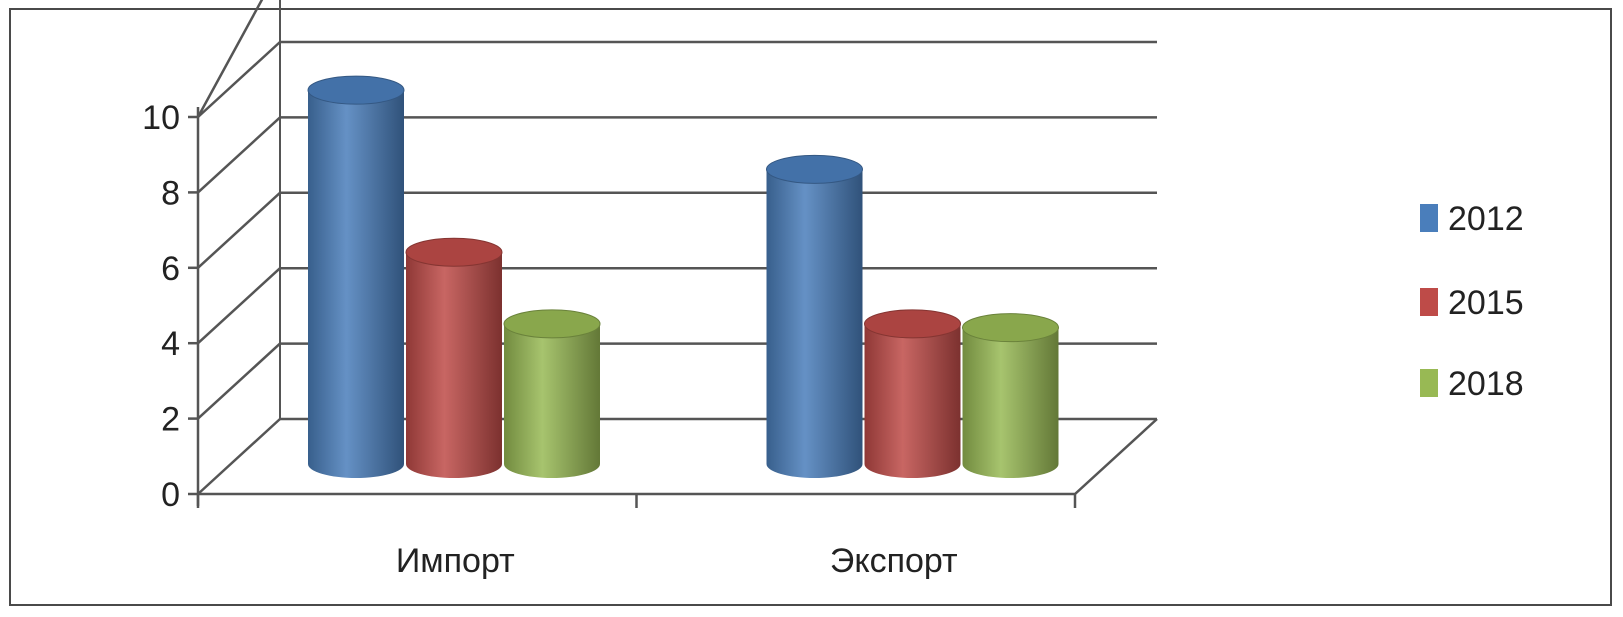 Image resolution: width=1623 pixels, height=617 pixels. I want to click on legend-label: 2015, so click(1486, 303).